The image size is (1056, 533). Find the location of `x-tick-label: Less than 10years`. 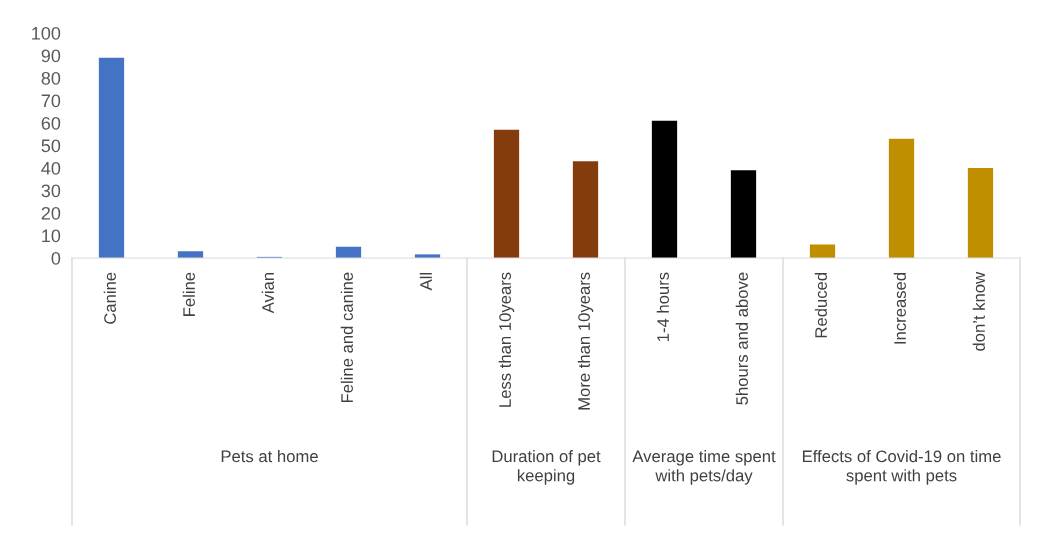

x-tick-label: Less than 10years is located at coordinates (506, 339).